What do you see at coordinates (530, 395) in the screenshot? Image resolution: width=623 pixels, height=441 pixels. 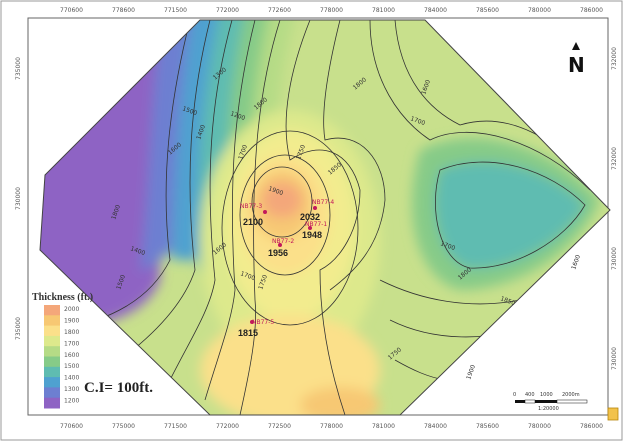 I see `scale-bar-label: 400` at bounding box center [530, 395].